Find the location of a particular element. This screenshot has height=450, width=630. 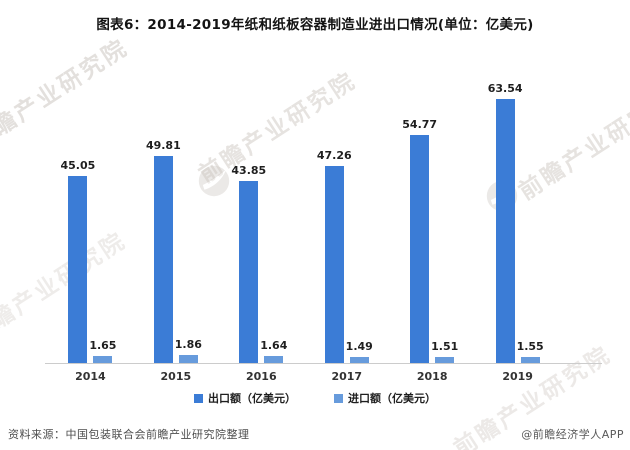

bar-group: 63.54 1.55 2019 is located at coordinates (516, 232).